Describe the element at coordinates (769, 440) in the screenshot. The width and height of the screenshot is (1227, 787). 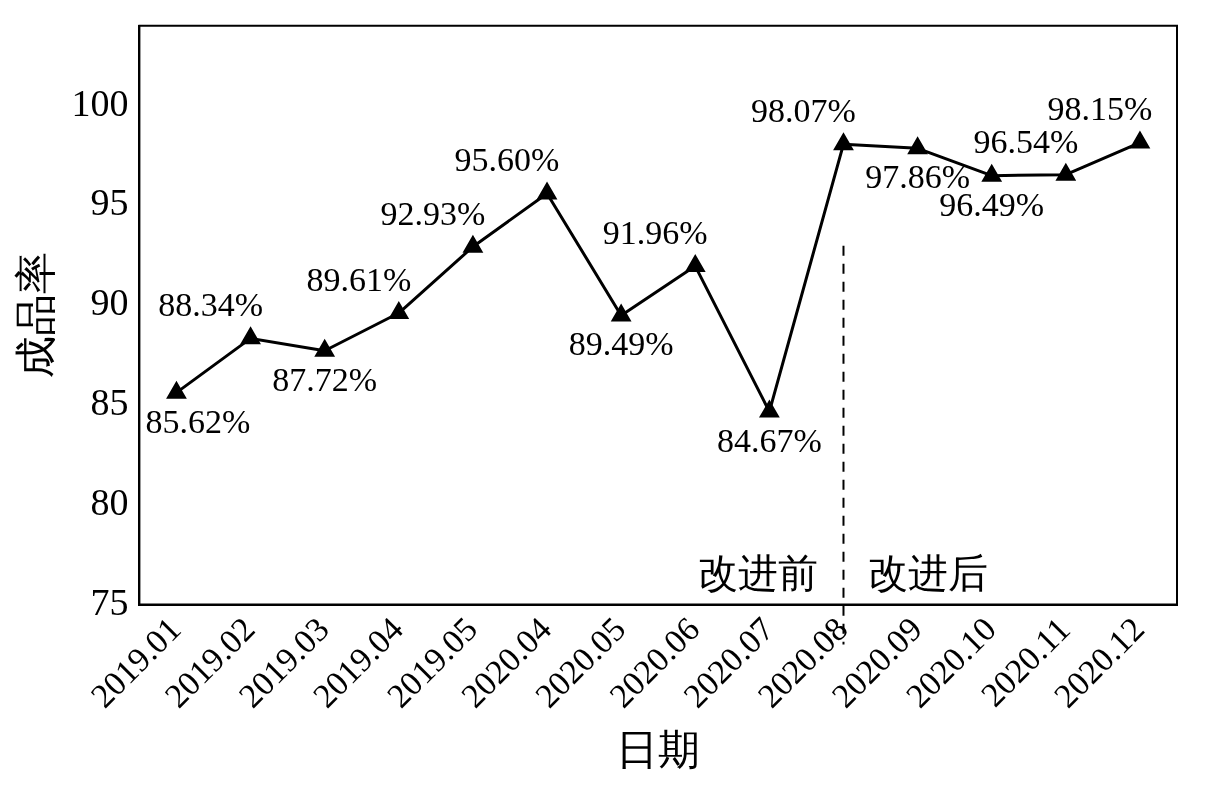
I see `data-label: 84.67%` at that location.